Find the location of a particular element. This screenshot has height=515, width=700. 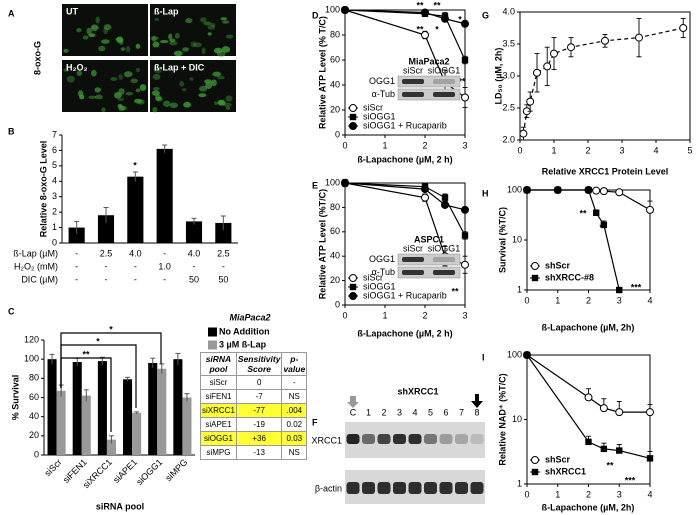

arrow is located at coordinates (477, 401).